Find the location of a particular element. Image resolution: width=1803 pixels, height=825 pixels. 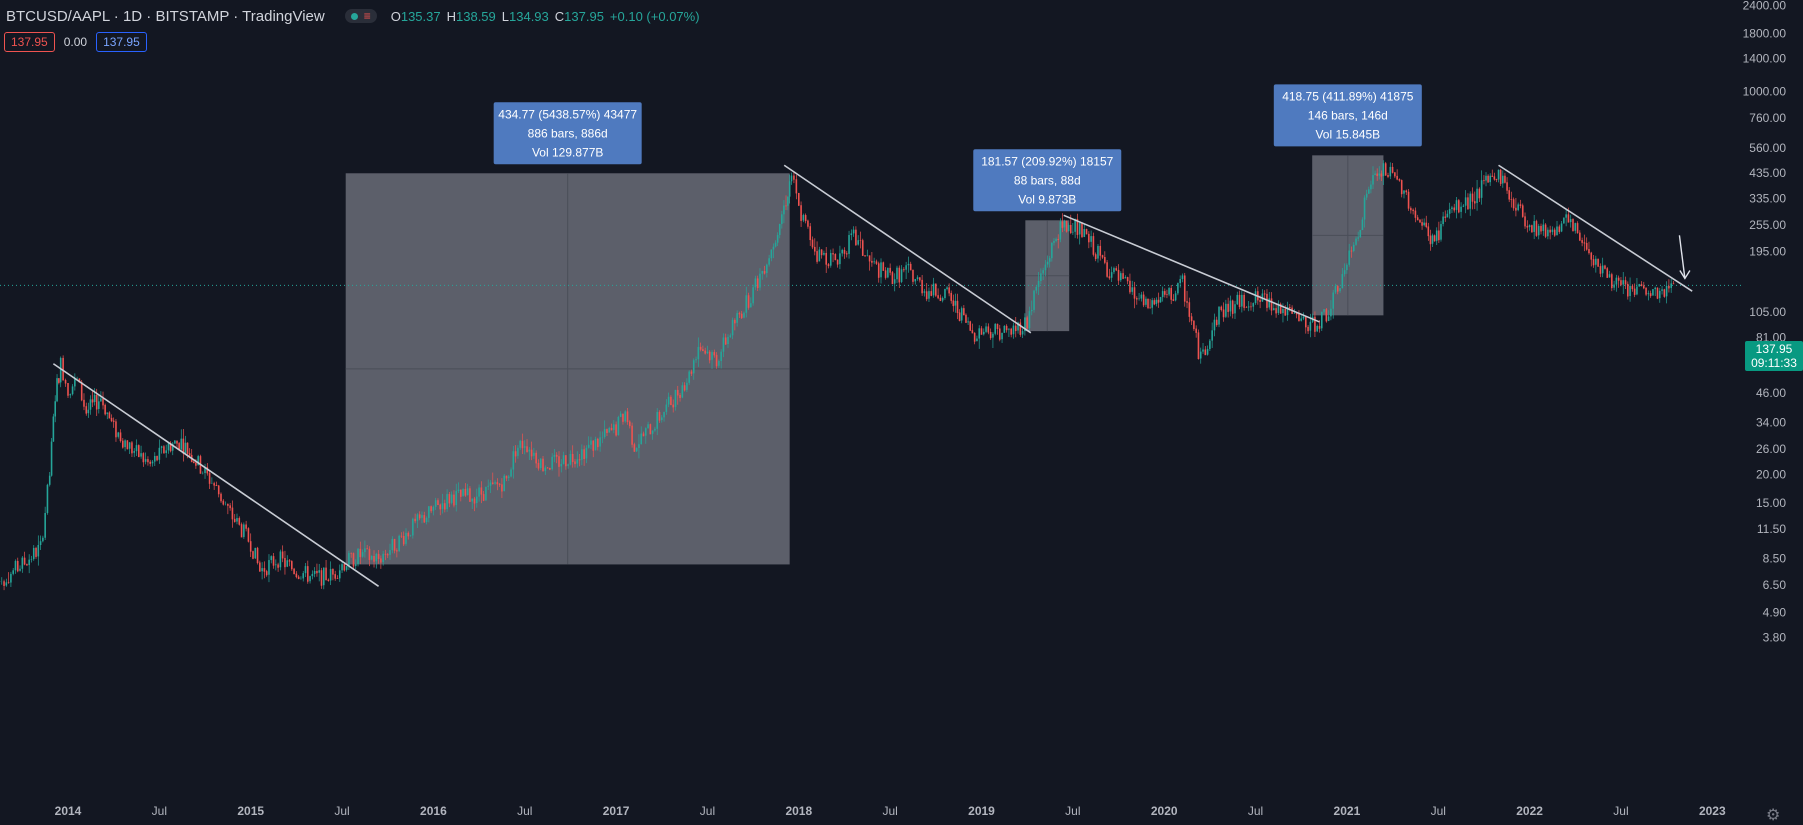

y-tick-label: 26.00 is located at coordinates (1771, 449).